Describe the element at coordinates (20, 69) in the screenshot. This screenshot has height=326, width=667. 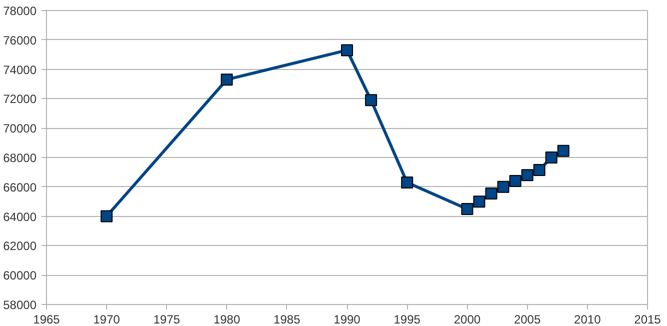
I see `y-tick-label: 74000` at that location.